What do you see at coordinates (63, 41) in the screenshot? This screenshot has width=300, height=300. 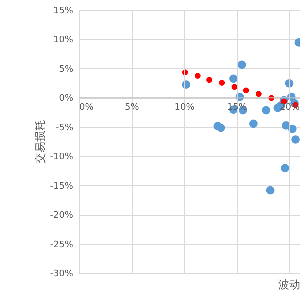 I see `y-tick-label: 10%` at bounding box center [63, 41].